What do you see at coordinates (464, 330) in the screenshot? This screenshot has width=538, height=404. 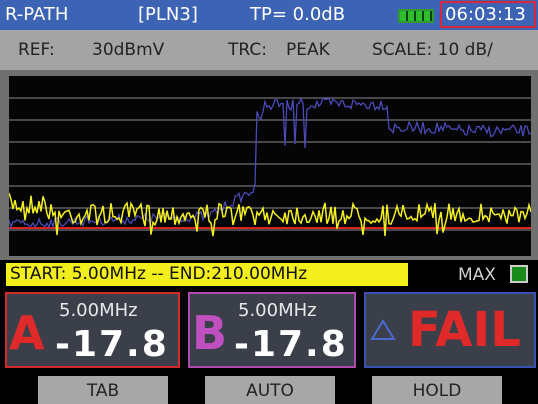 I see `result: FAIL` at bounding box center [464, 330].